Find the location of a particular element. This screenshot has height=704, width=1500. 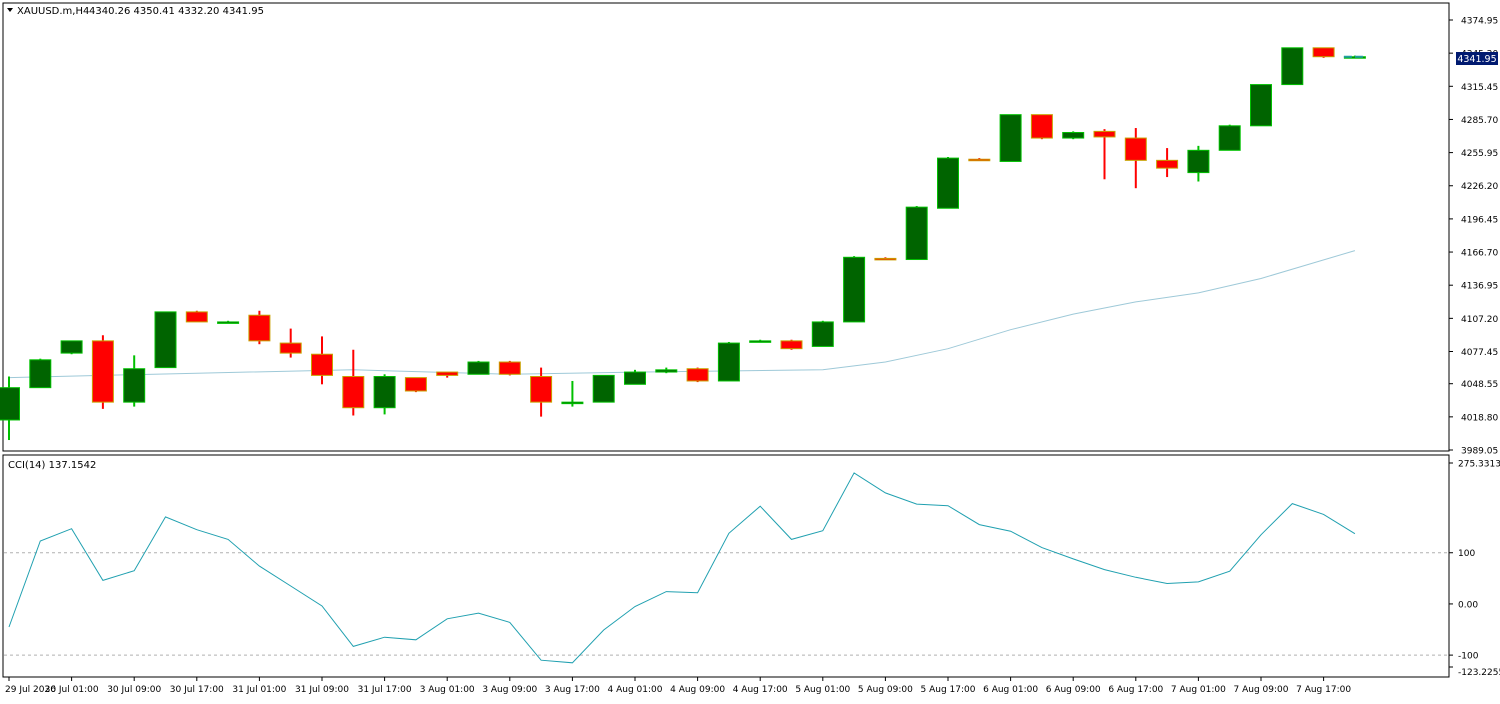

time-tick-label: 3 Aug 01:00 is located at coordinates (447, 690).